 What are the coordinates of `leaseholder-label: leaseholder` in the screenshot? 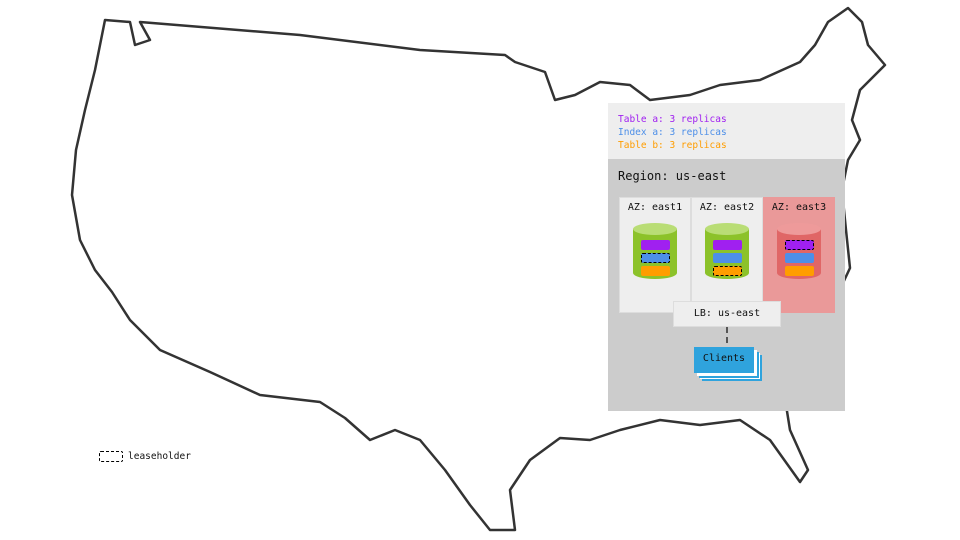 It's located at (159, 456).